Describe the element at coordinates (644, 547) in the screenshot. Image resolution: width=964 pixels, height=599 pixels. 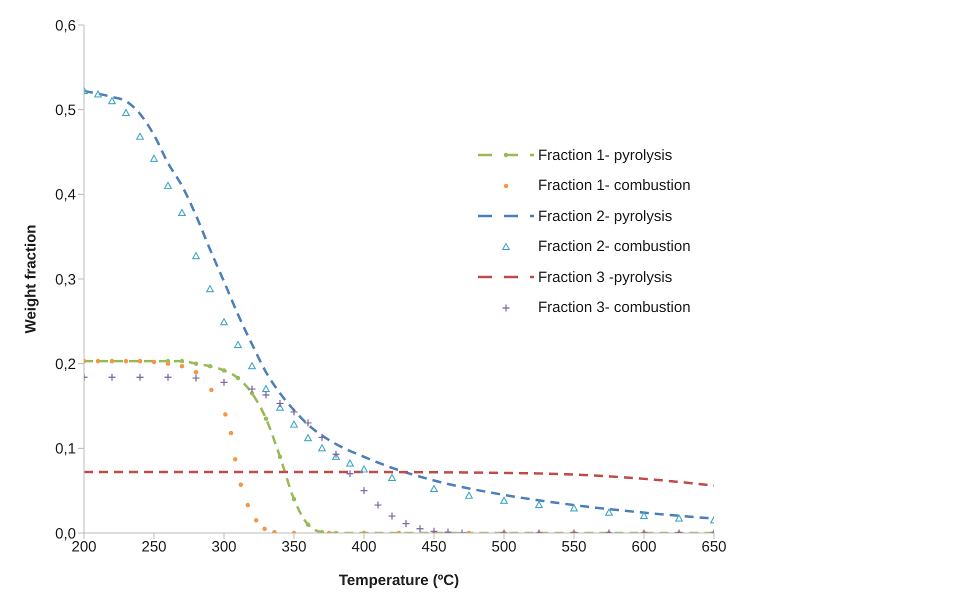
I see `x-tick-label: 600` at that location.